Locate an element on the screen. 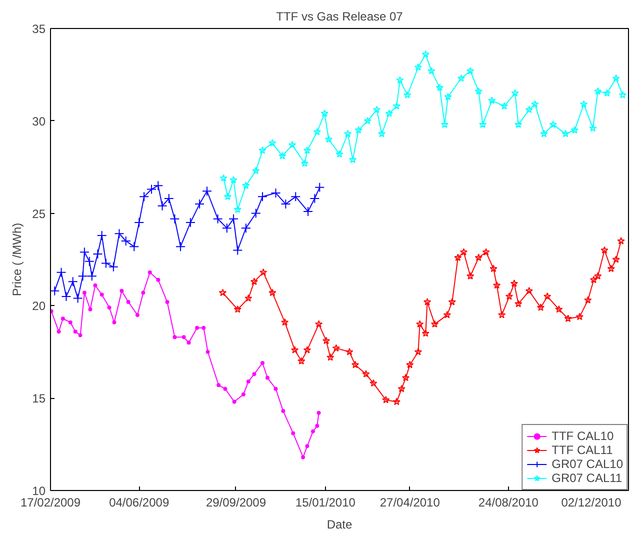  x-tick-label: 24/08/2010 is located at coordinates (508, 503).